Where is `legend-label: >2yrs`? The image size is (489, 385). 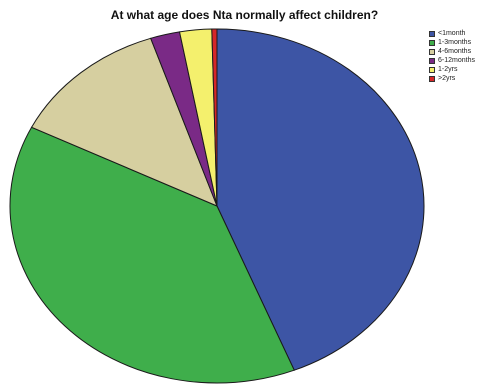 legend-label: >2yrs is located at coordinates (447, 78).